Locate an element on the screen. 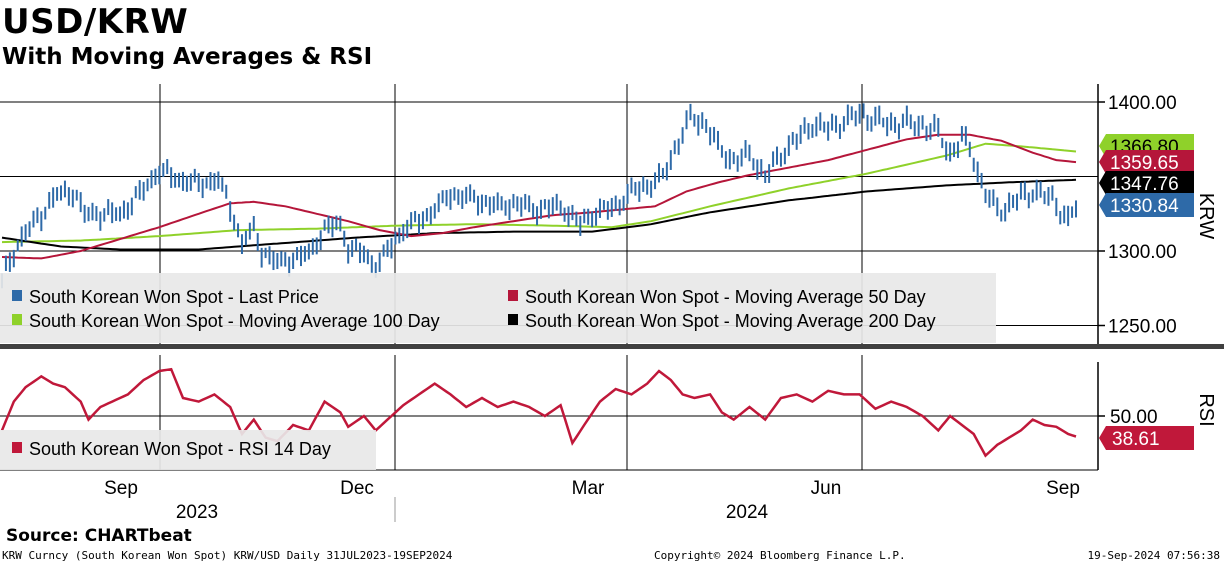 Image resolution: width=1224 pixels, height=566 pixels. year-label: 2023 is located at coordinates (197, 512).